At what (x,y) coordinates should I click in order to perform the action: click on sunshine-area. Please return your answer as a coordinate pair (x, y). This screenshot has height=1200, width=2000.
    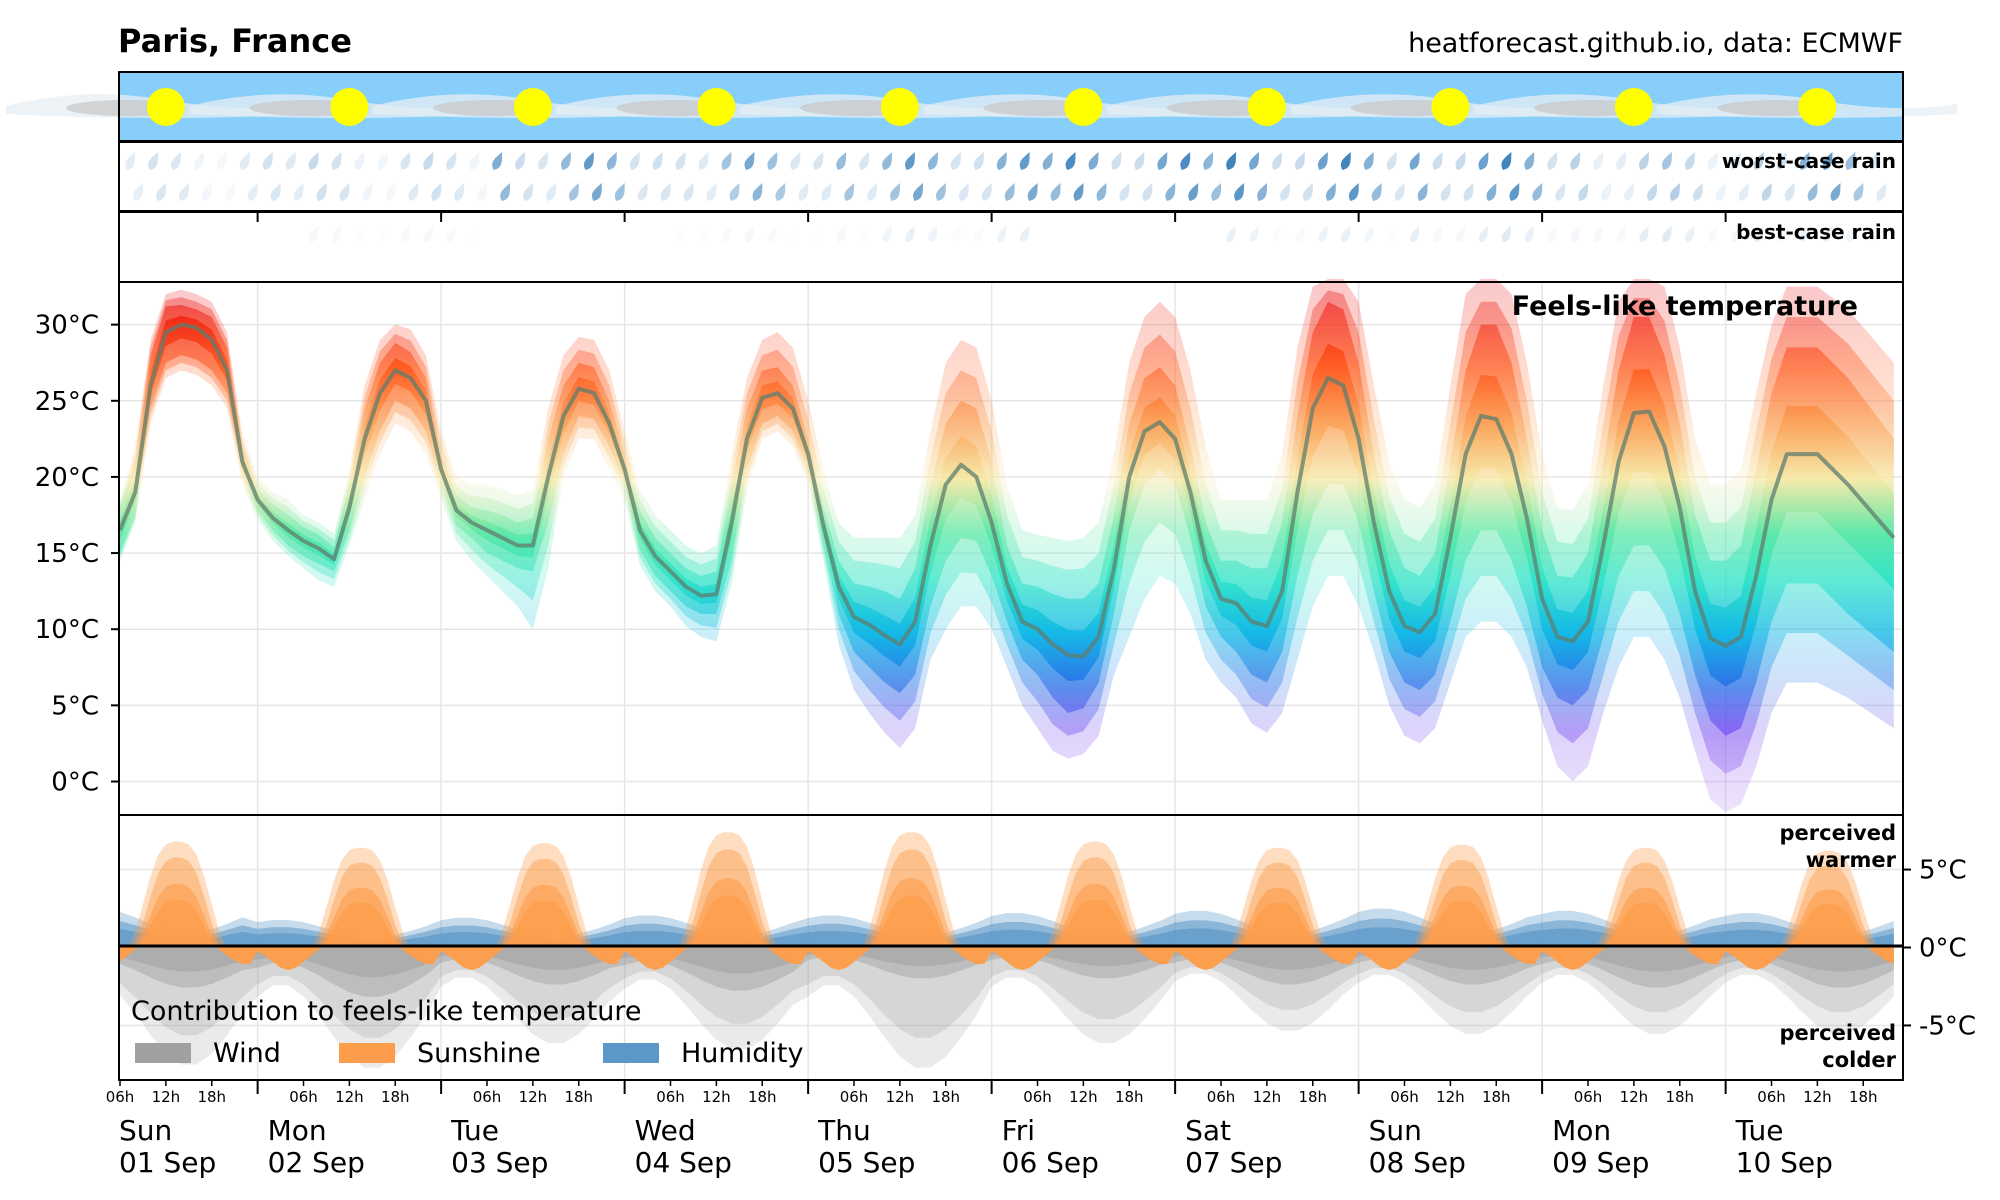
    Looking at the image, I should click on (1007, 932).